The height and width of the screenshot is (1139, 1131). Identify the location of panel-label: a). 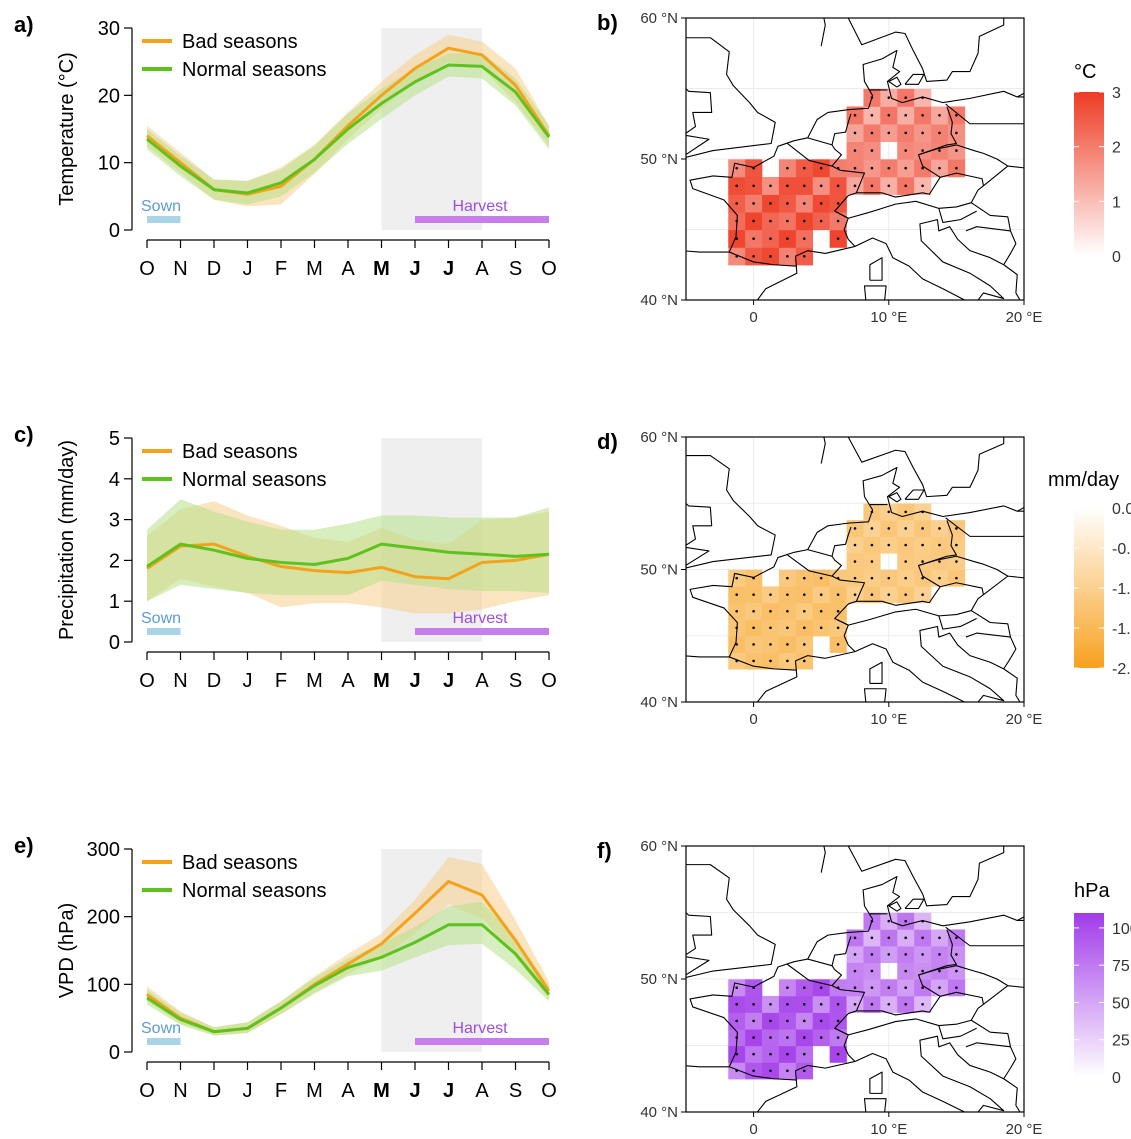
(24, 24).